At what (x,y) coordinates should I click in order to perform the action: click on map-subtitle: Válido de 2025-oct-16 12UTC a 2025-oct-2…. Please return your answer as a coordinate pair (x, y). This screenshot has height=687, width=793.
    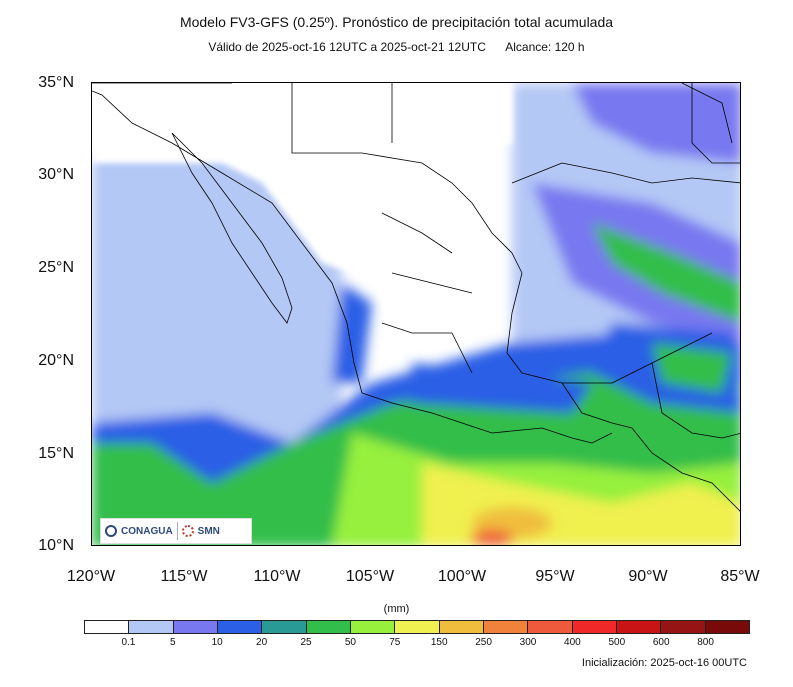
    Looking at the image, I should click on (396, 47).